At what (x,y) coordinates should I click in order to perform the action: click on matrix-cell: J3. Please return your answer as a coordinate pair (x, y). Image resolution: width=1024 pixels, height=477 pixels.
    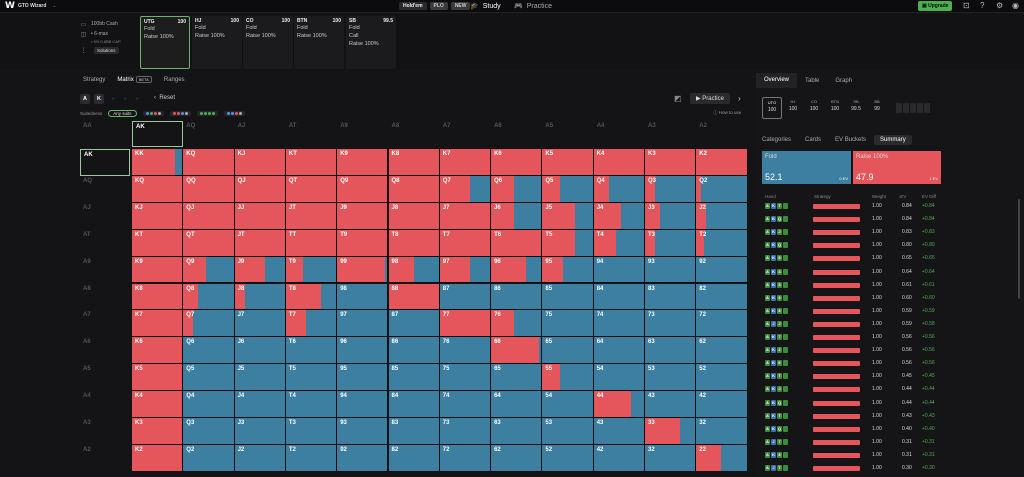
    Looking at the image, I should click on (260, 431).